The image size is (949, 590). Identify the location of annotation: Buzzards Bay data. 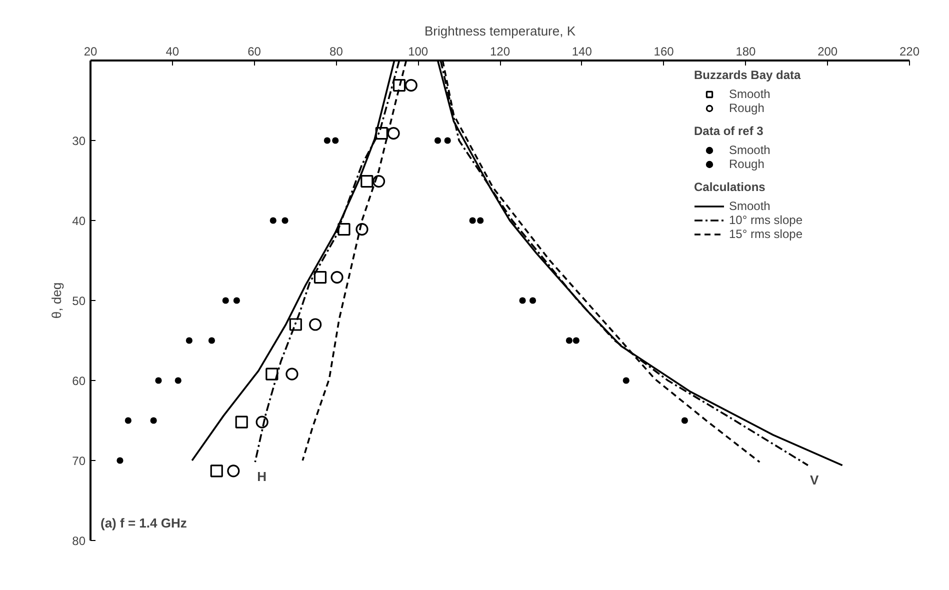
(747, 75).